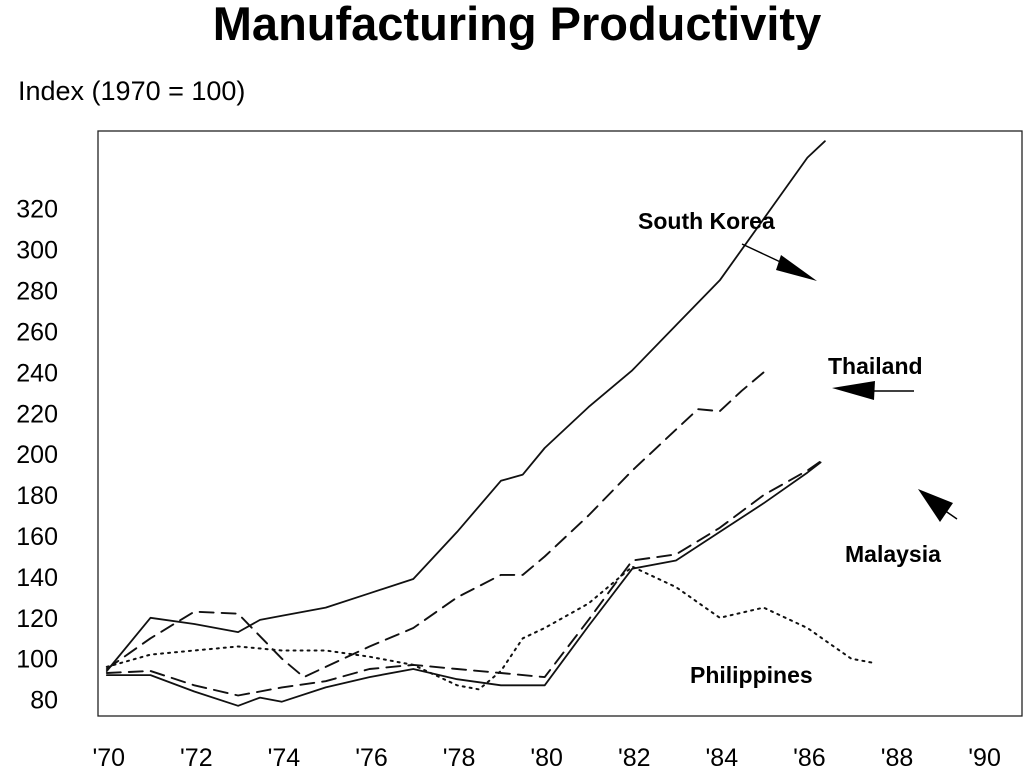 The image size is (1024, 768). What do you see at coordinates (131, 91) in the screenshot?
I see `y-axis-label: Index (1970 = 100)` at bounding box center [131, 91].